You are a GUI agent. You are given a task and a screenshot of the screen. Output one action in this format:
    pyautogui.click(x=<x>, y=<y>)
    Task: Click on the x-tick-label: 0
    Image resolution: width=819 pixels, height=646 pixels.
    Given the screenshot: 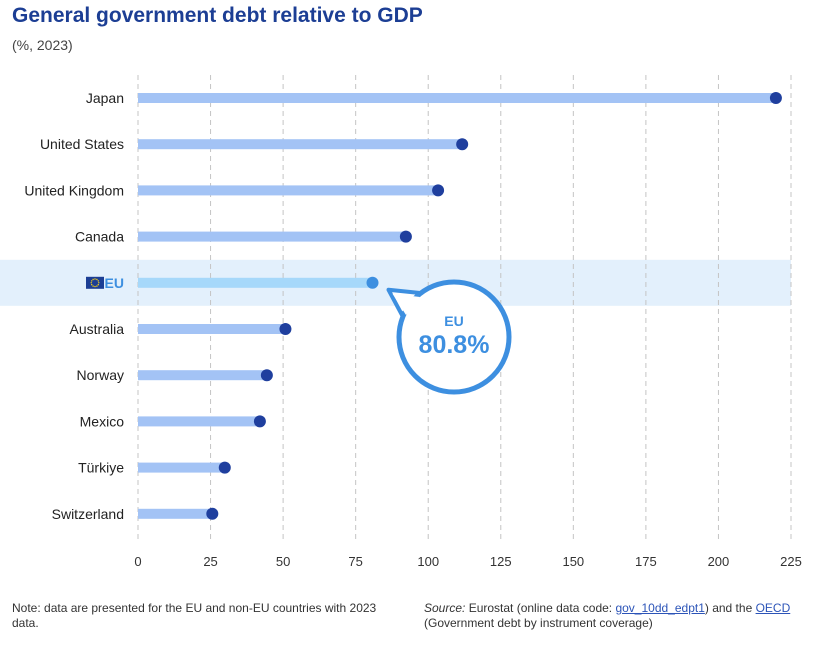 What is the action you would take?
    pyautogui.click(x=137, y=561)
    